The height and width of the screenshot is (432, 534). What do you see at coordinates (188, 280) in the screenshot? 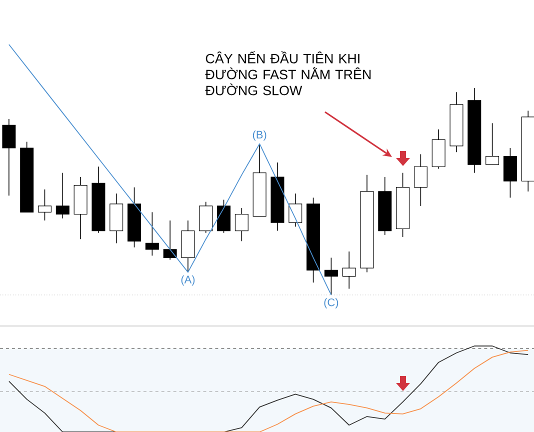
I see `annotation: (A)` at bounding box center [188, 280].